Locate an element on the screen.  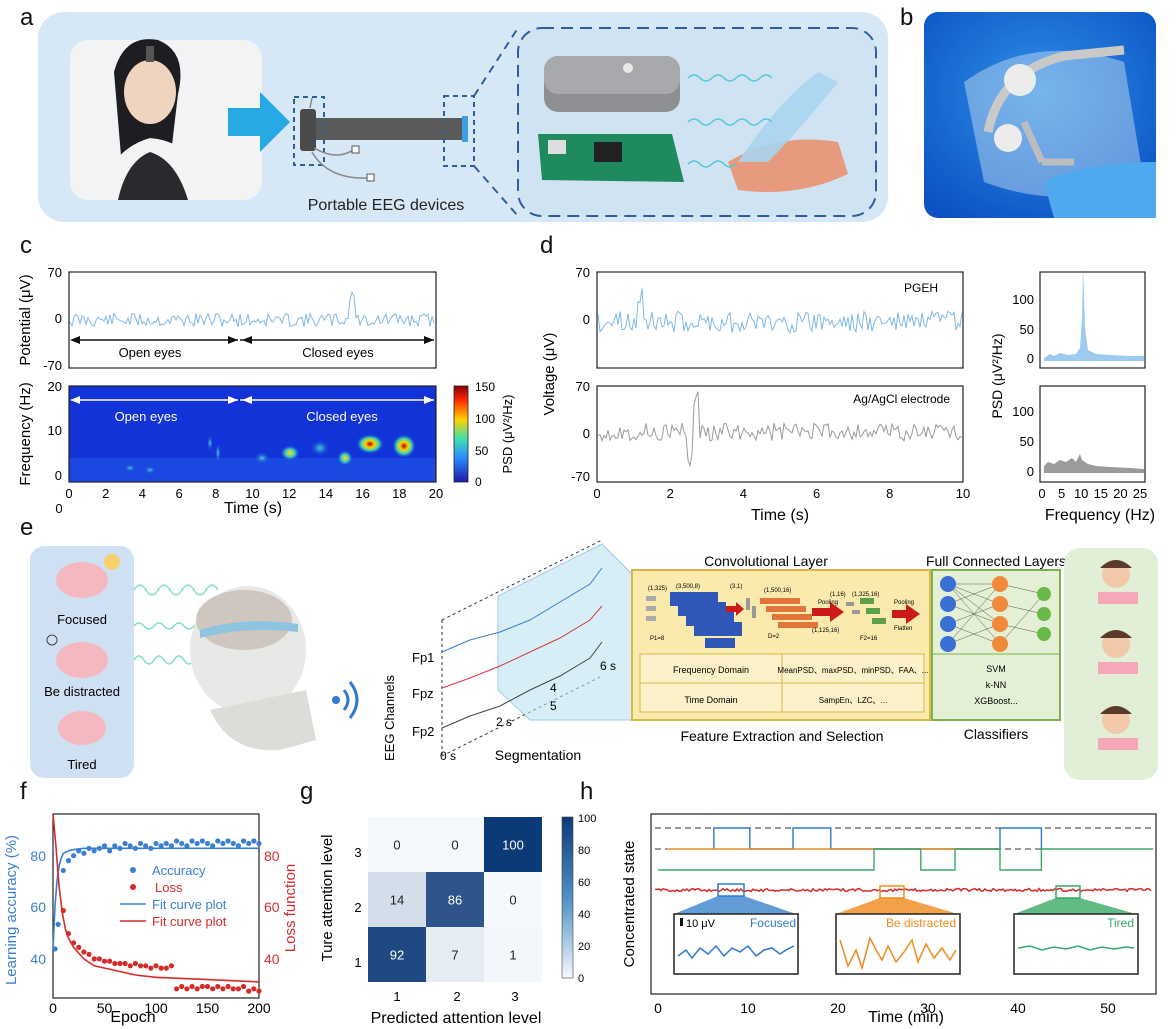
g-cell-label-1-0: 14 is located at coordinates (397, 900).